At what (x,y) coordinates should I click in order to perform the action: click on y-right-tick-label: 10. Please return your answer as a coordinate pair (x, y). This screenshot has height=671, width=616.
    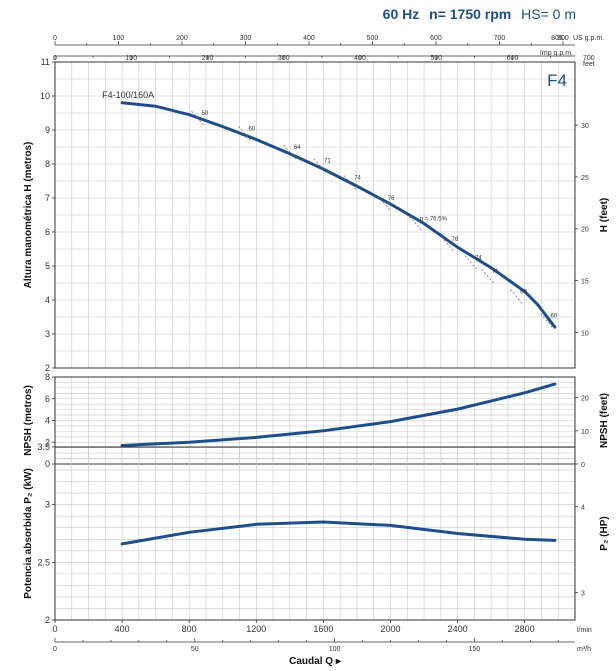
    Looking at the image, I should click on (585, 333).